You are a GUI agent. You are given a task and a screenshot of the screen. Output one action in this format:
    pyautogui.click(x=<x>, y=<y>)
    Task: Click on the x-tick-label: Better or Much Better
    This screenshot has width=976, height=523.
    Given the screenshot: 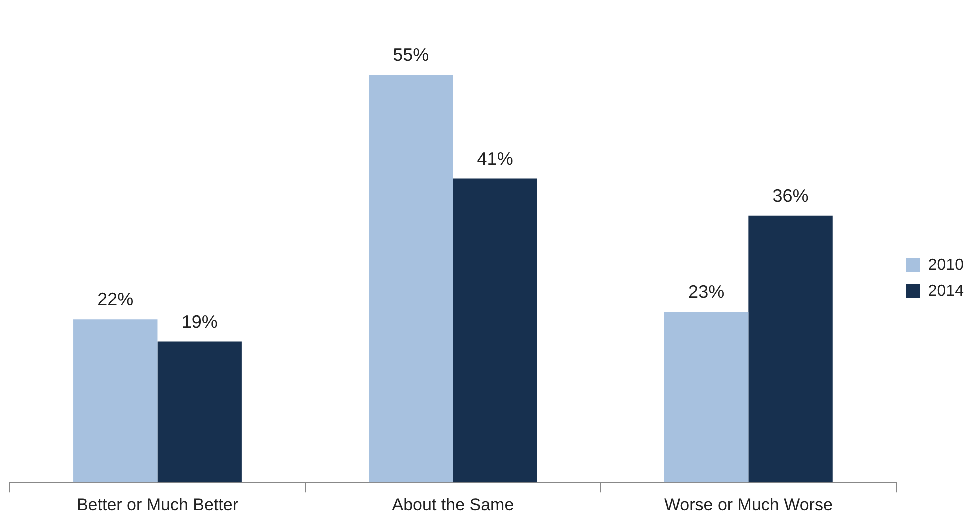 What is the action you would take?
    pyautogui.click(x=157, y=504)
    